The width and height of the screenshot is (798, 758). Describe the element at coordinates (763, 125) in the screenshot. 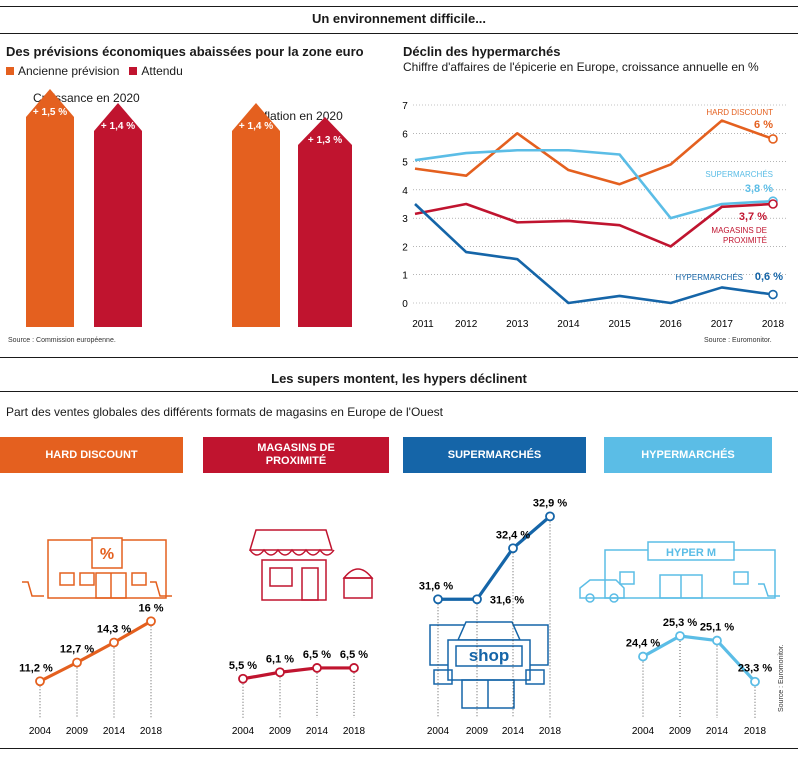

I see `series-end-label-0: 6 %` at that location.